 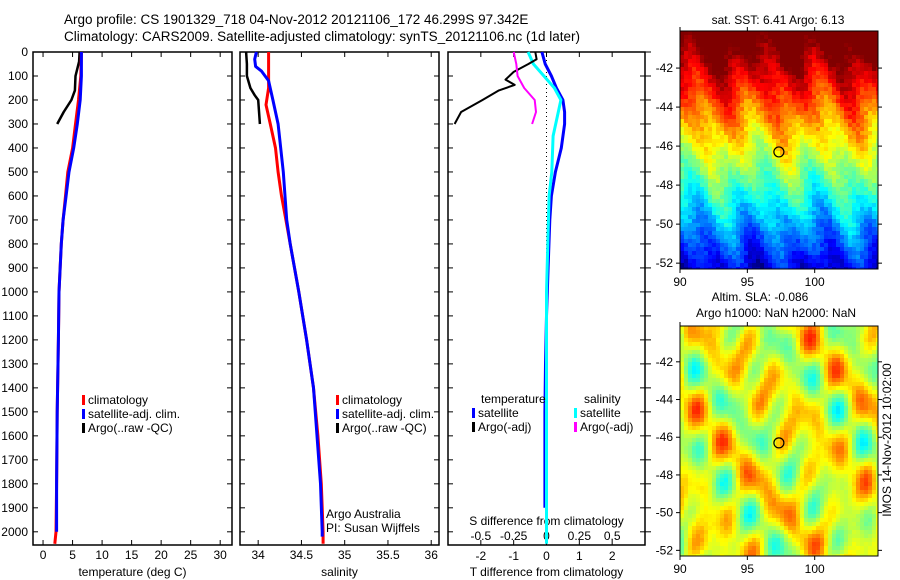 What do you see at coordinates (18, 124) in the screenshot?
I see `y-tick-label: 300` at bounding box center [18, 124].